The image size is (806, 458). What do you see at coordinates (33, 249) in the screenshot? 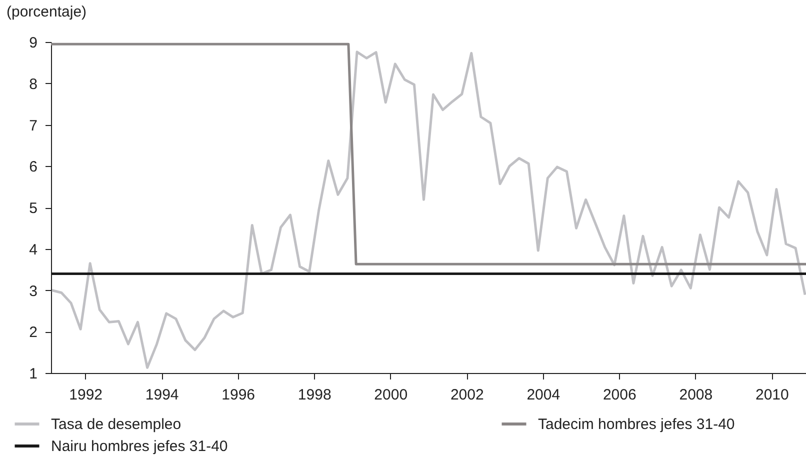
I see `y-tick-label: 4` at bounding box center [33, 249].